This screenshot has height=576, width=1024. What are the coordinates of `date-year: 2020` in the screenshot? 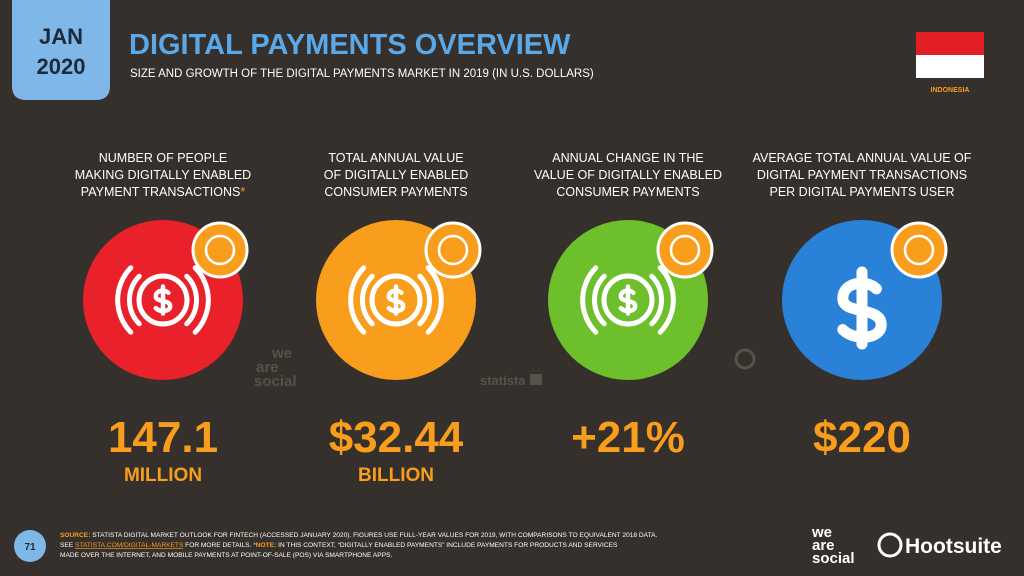 It's located at (61, 66).